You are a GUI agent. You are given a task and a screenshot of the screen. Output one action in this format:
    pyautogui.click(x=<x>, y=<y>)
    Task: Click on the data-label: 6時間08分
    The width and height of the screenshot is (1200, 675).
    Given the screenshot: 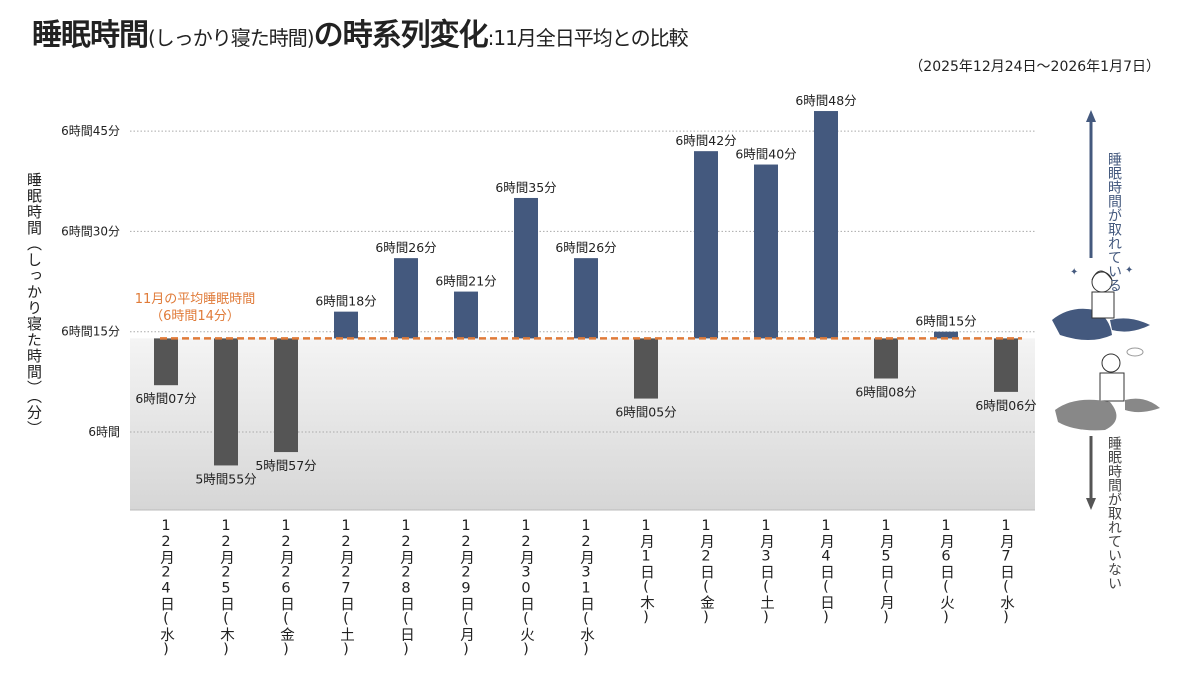 What is the action you would take?
    pyautogui.click(x=885, y=392)
    